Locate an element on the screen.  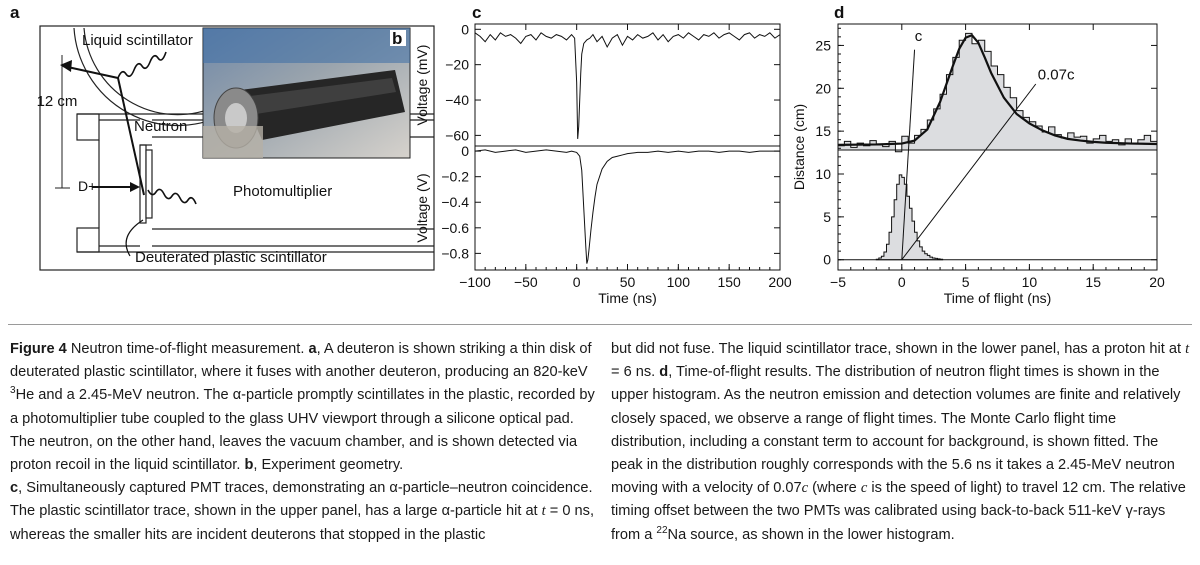
c-lower-ytick-label: −0.6 is located at coordinates (455, 228).